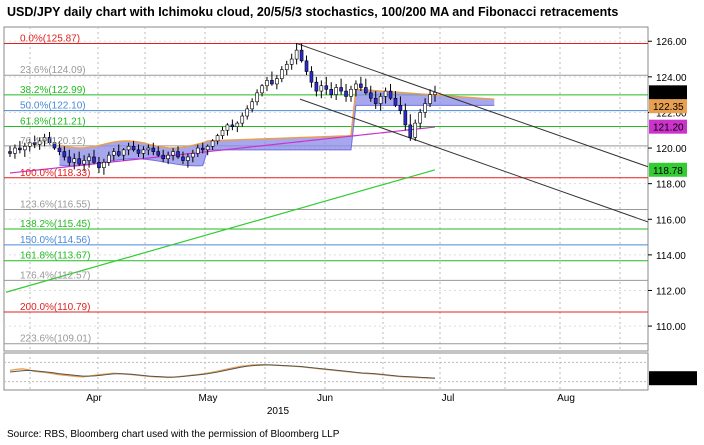 The width and height of the screenshot is (704, 445). What do you see at coordinates (671, 185) in the screenshot?
I see `price-tick-label-4: 118.00` at bounding box center [671, 185].